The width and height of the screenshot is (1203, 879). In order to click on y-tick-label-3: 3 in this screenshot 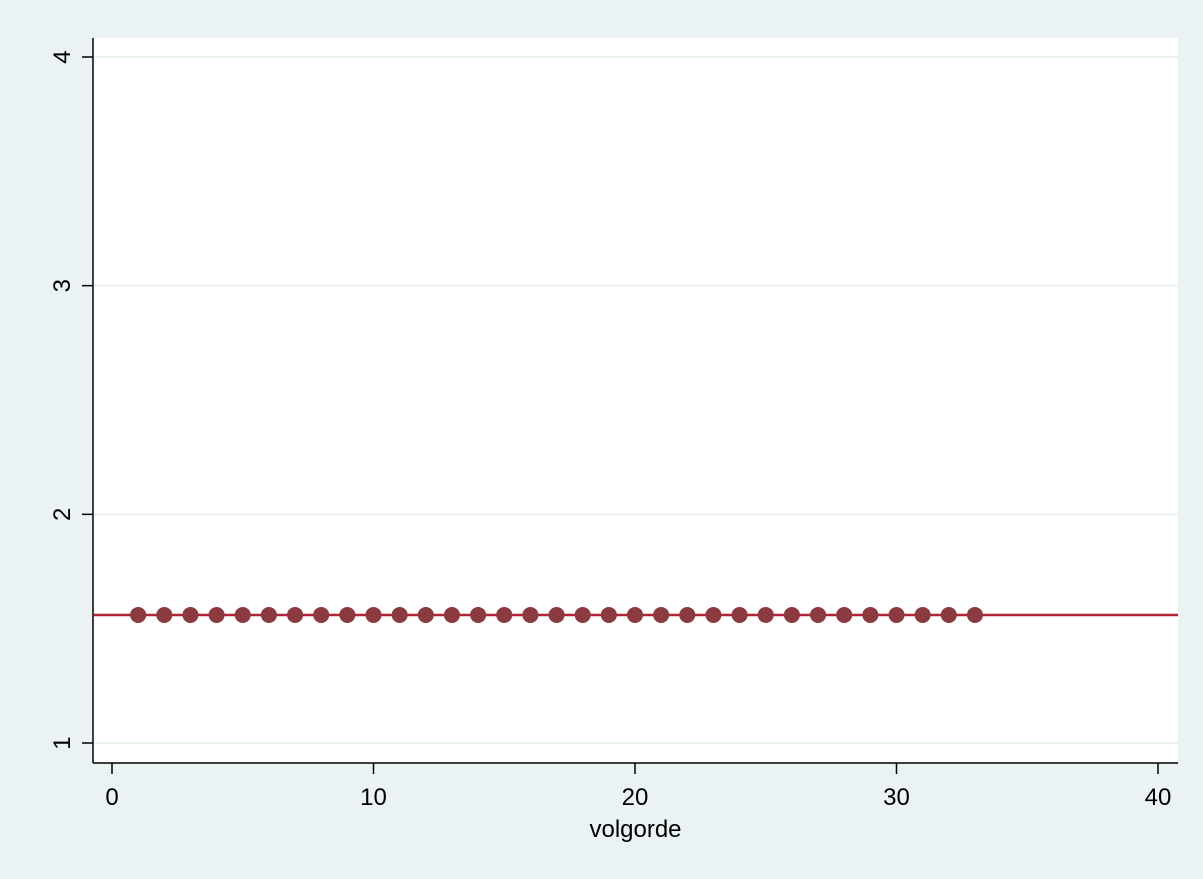, I will do `click(62, 285)`.